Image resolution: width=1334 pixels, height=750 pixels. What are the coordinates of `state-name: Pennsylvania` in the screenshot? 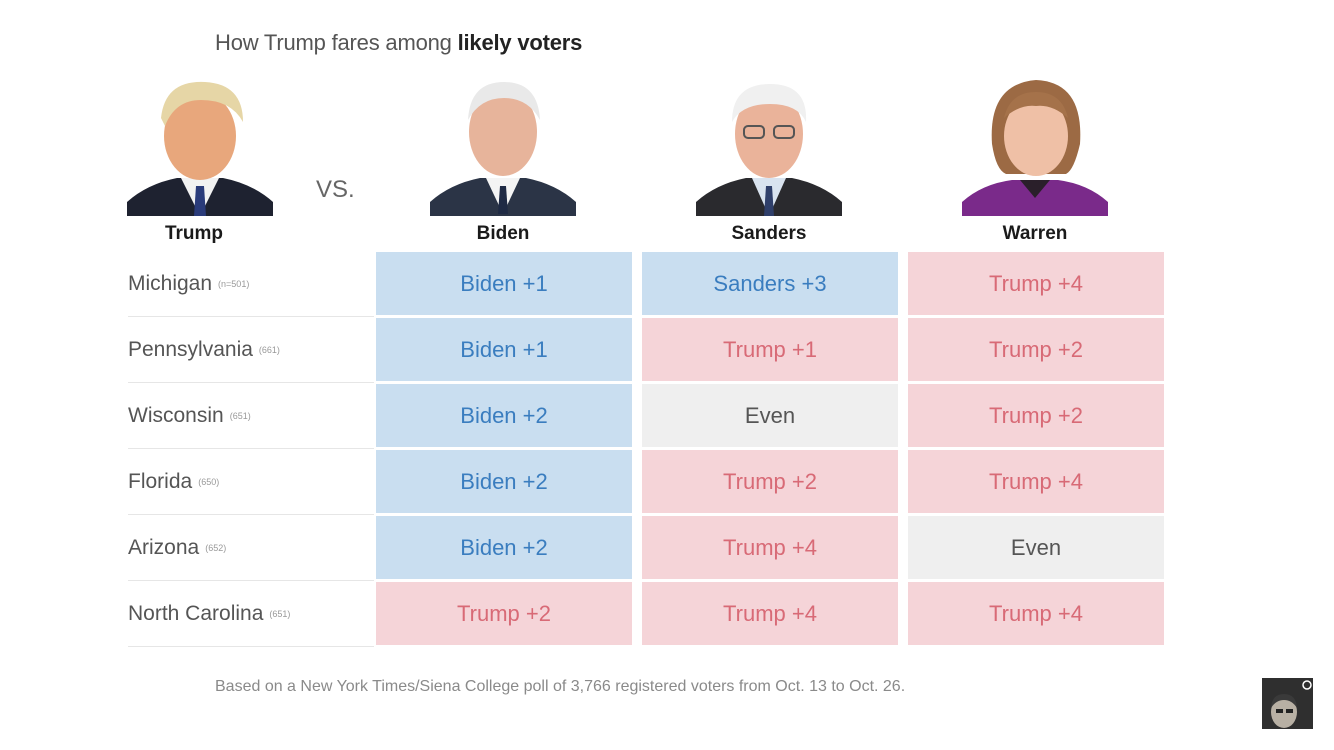 It's located at (190, 349).